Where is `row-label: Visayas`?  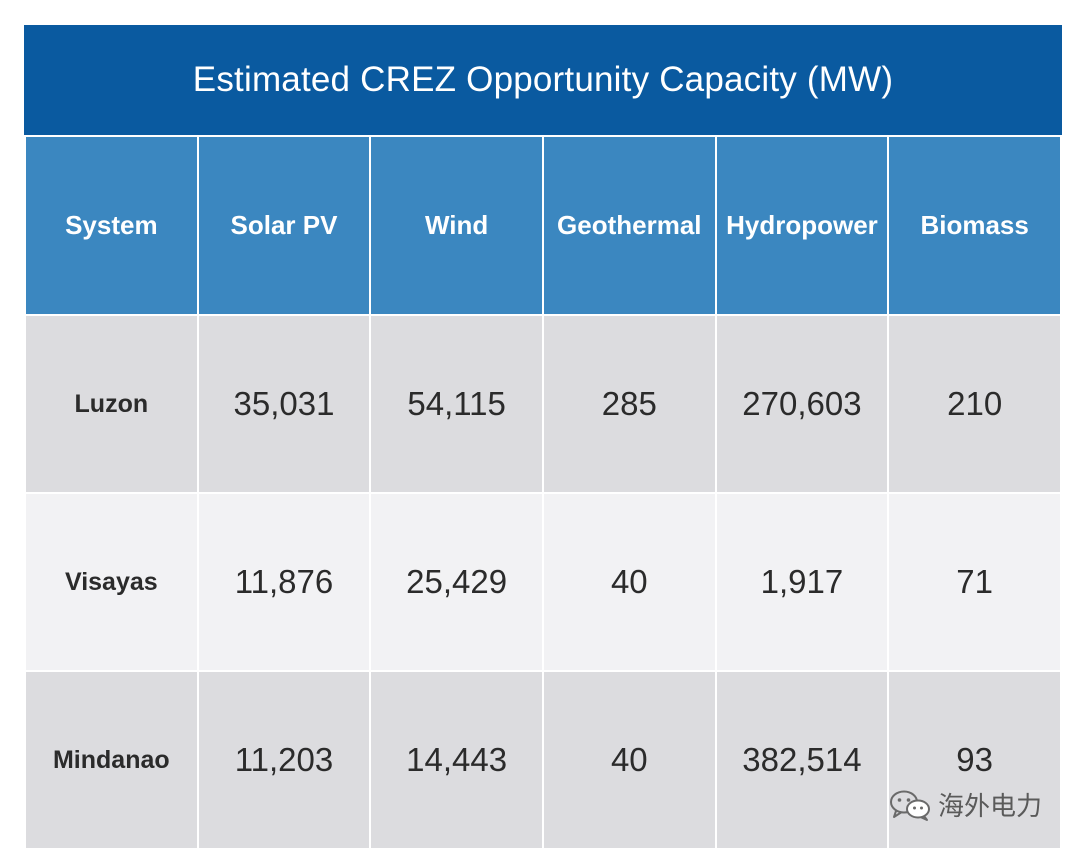
row-label: Visayas is located at coordinates (111, 581).